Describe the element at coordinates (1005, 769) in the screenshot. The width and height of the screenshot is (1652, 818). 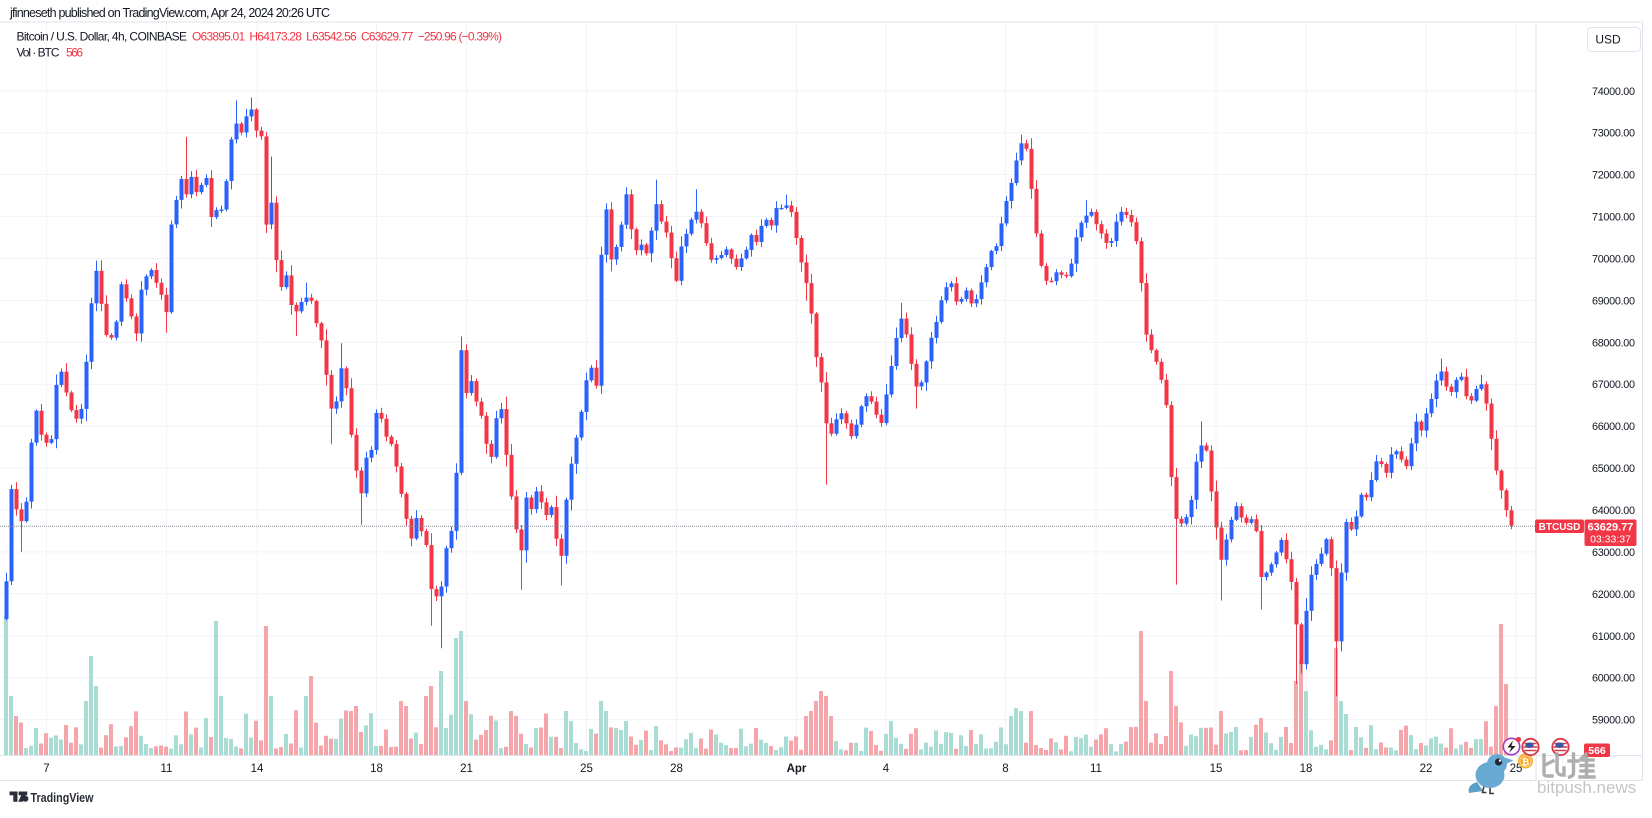
I see `svg-text: 8` at that location.